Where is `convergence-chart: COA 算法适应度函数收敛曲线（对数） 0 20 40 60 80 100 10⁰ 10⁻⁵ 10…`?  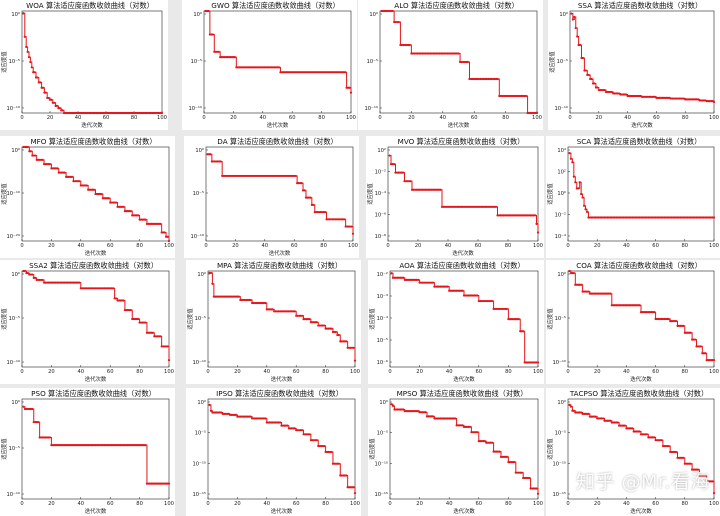
convergence-chart: COA 算法适应度函数收敛曲线（对数） 0 20 40 60 80 100 10⁰ 10⁻⁵ 10… is located at coordinates (632, 322).